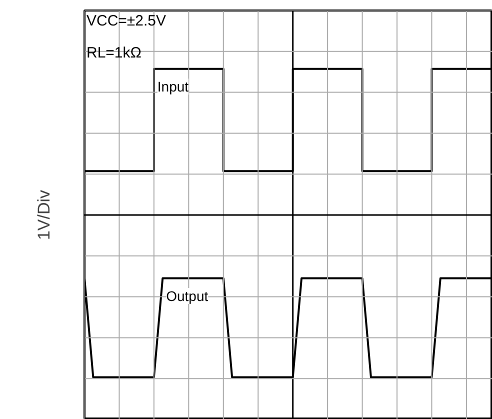  What do you see at coordinates (114, 53) in the screenshot?
I see `text: RL=1kΩ` at bounding box center [114, 53].